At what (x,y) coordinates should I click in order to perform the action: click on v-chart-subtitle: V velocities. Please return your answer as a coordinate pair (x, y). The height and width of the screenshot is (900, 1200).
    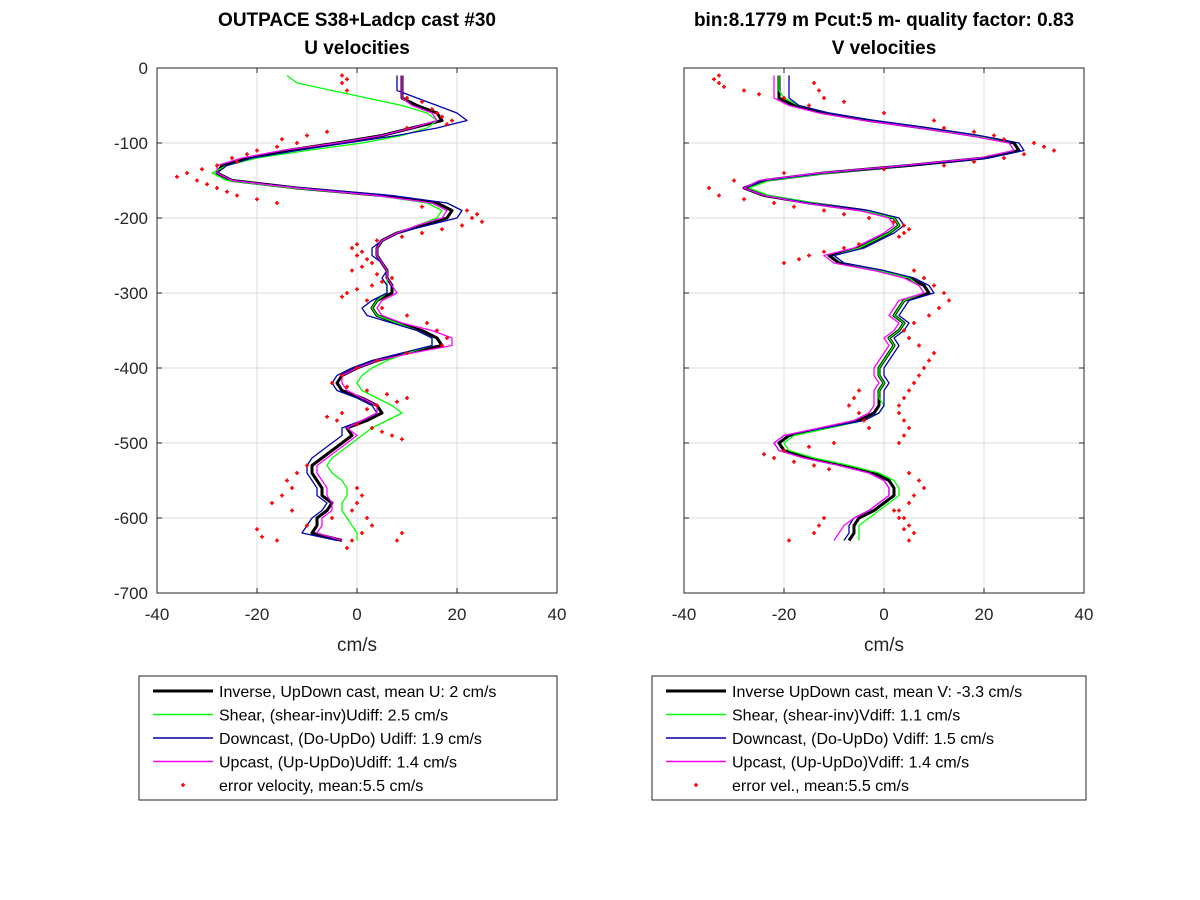
    Looking at the image, I should click on (884, 48).